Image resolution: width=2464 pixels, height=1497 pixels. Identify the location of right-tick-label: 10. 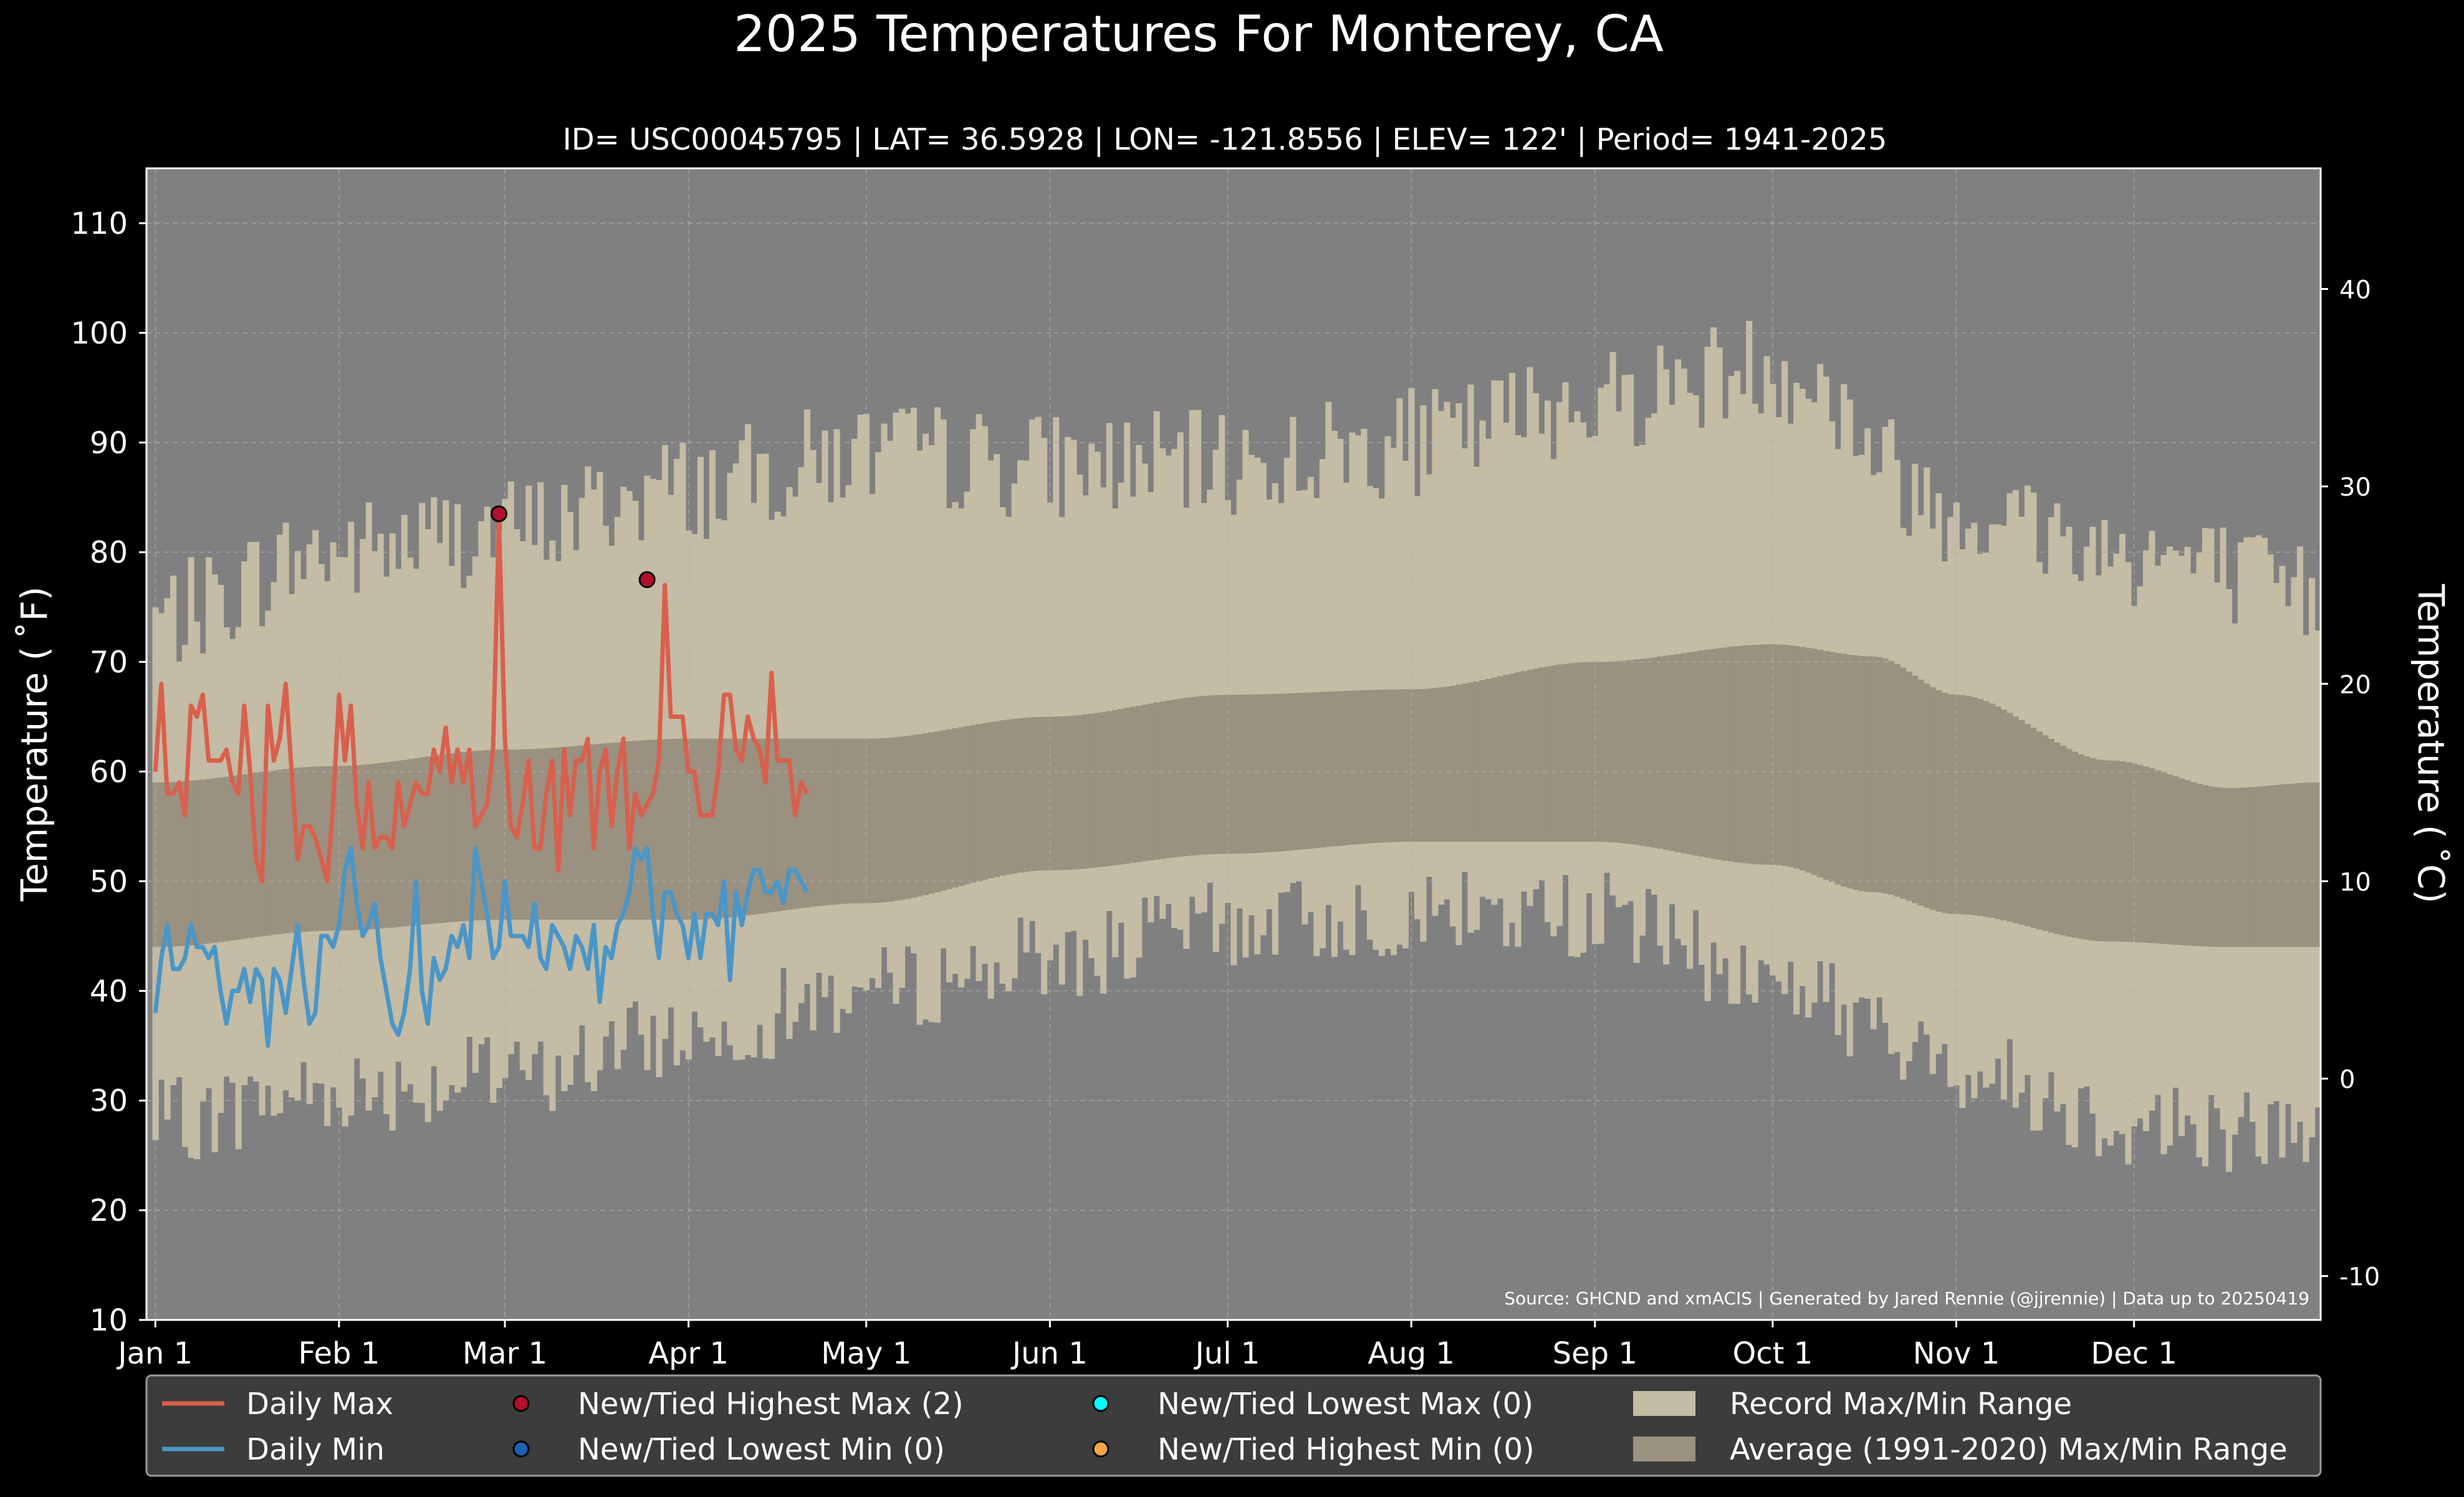
(2355, 882).